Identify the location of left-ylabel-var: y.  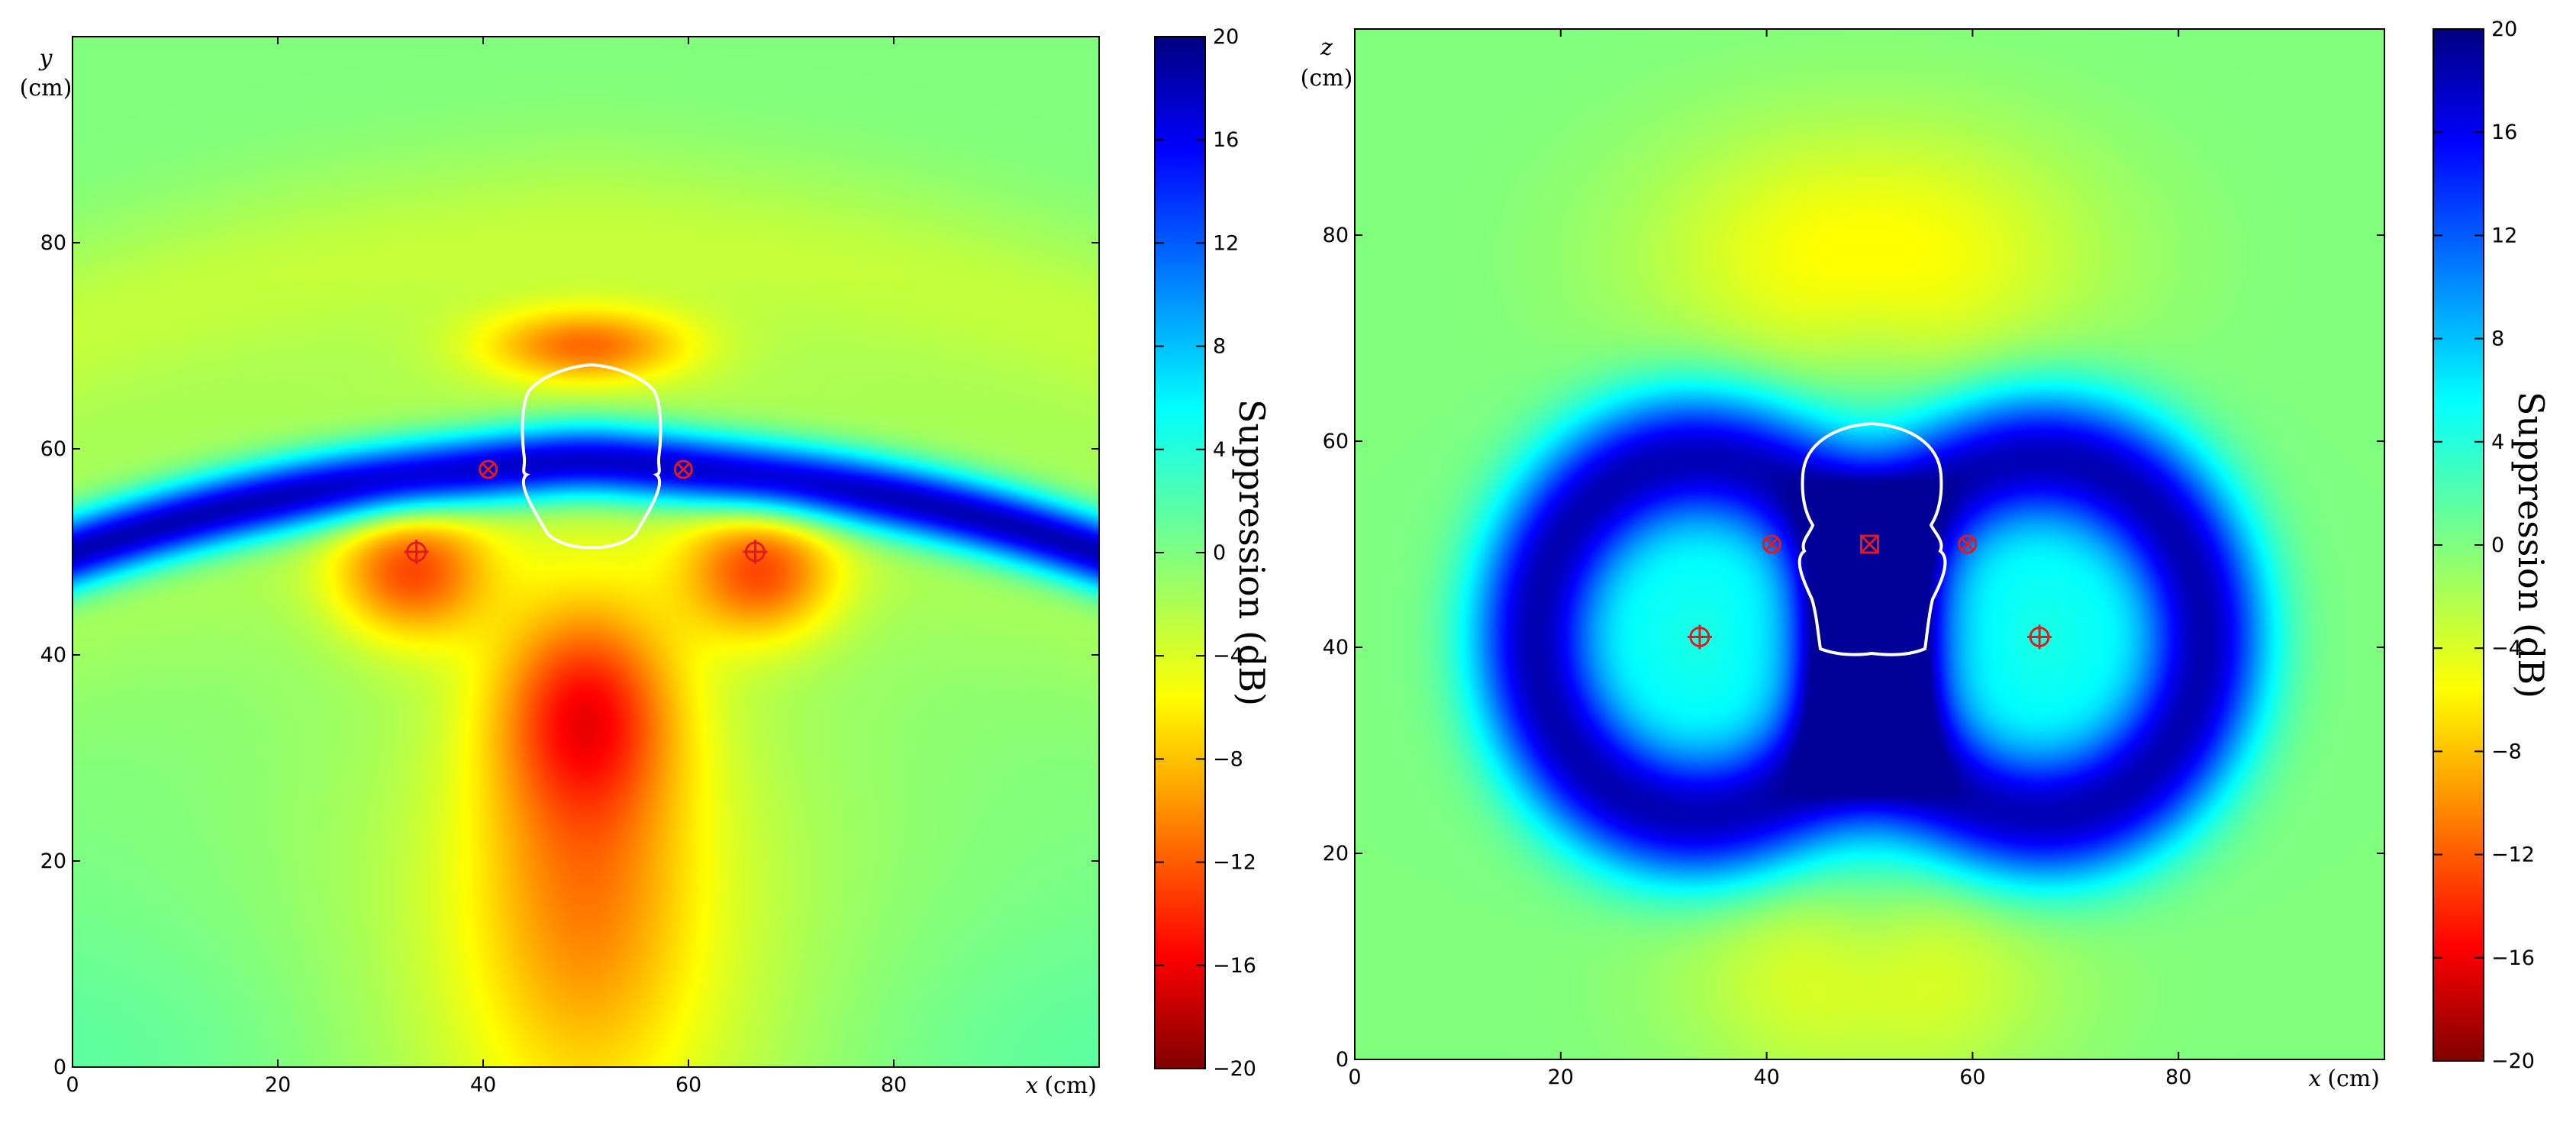
(46, 58).